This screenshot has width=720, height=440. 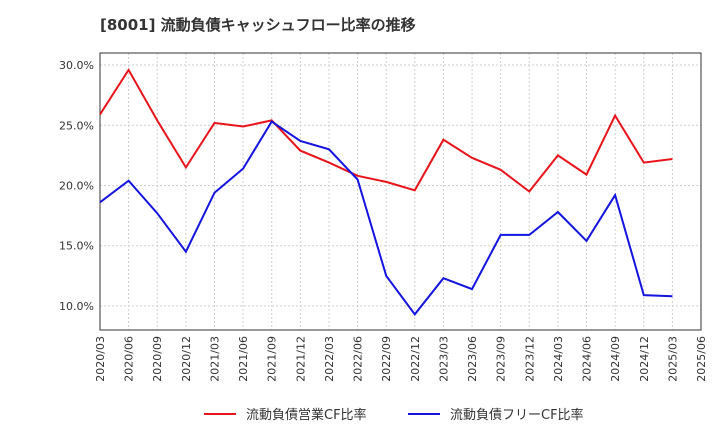 I want to click on y-tick-label: 15.0%, so click(x=76, y=246).